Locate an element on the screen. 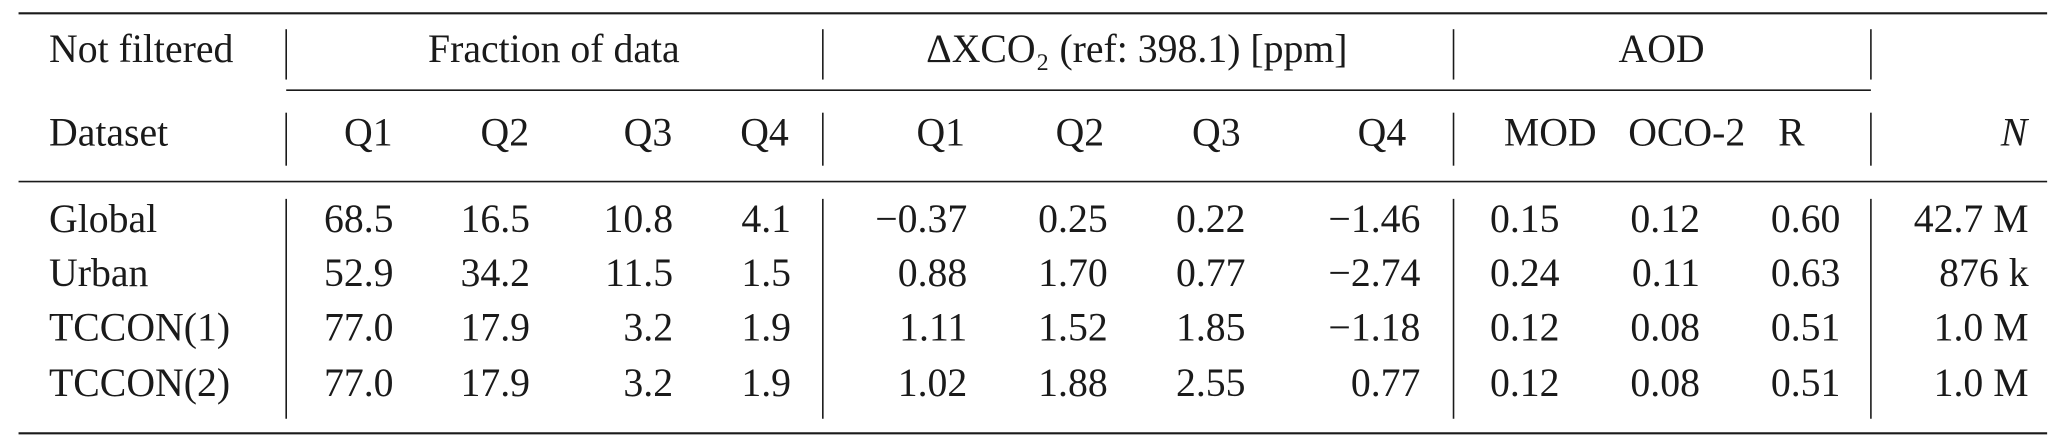 Image resolution: width=2067 pixels, height=444 pixels. cell: 0.24 is located at coordinates (1525, 273).